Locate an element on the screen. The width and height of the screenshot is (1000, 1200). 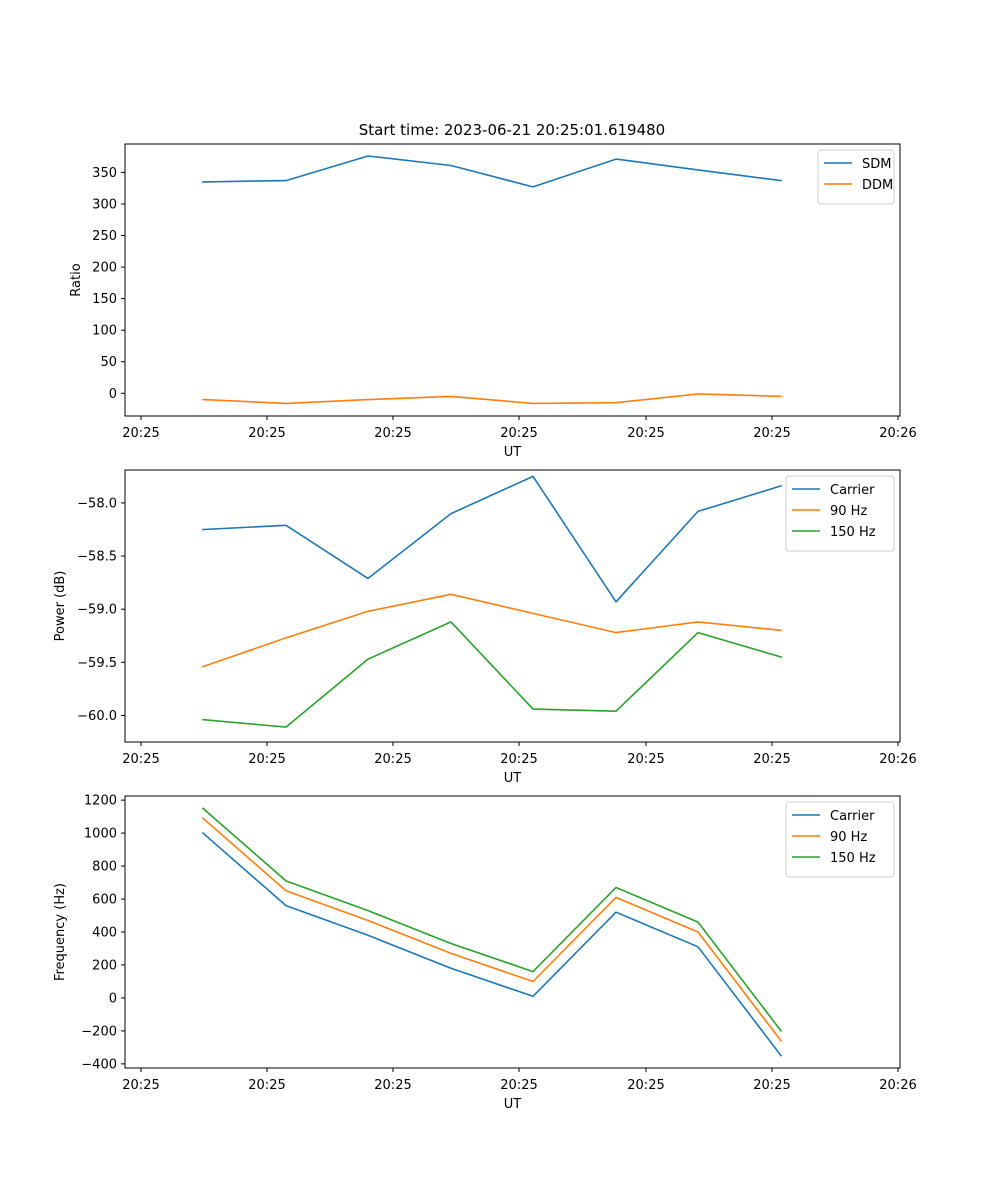
y-tick-label: 1200 is located at coordinates (100, 801).